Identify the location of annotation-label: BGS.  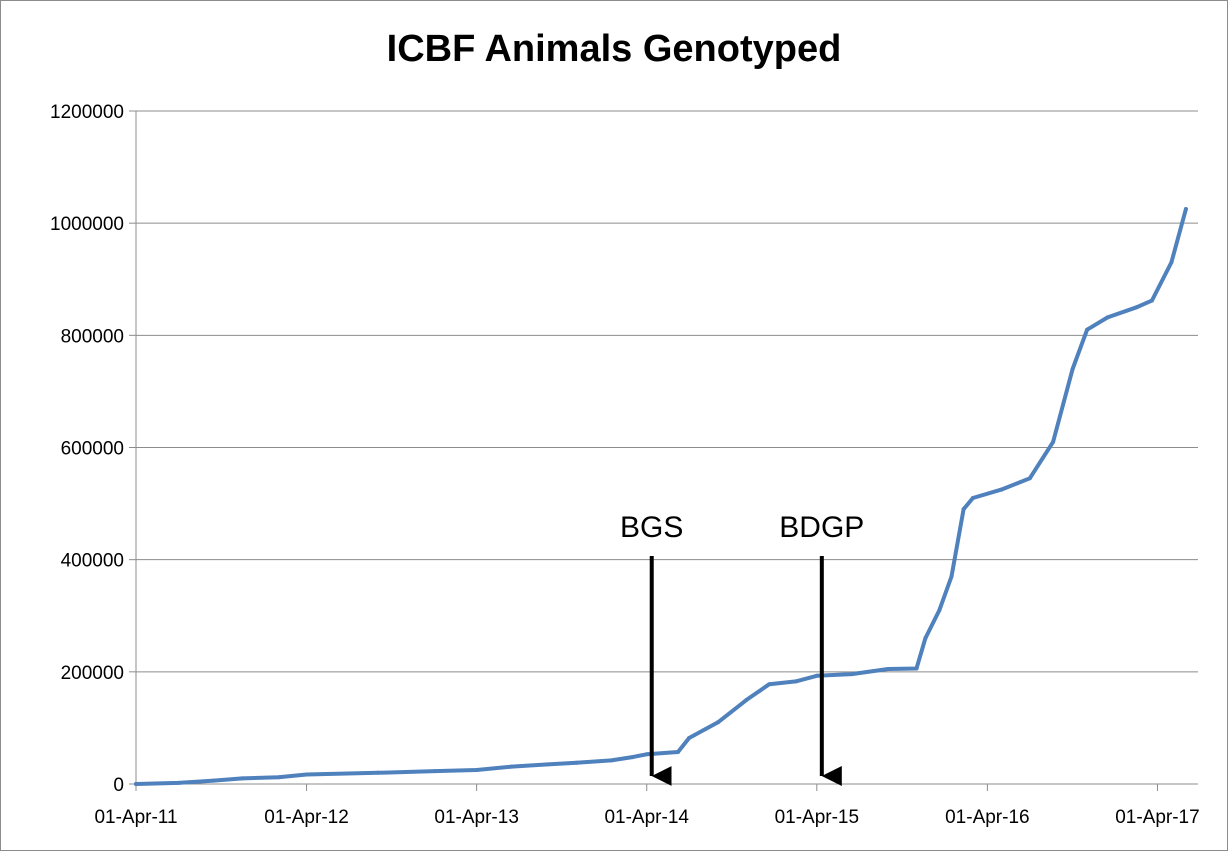
(651, 527).